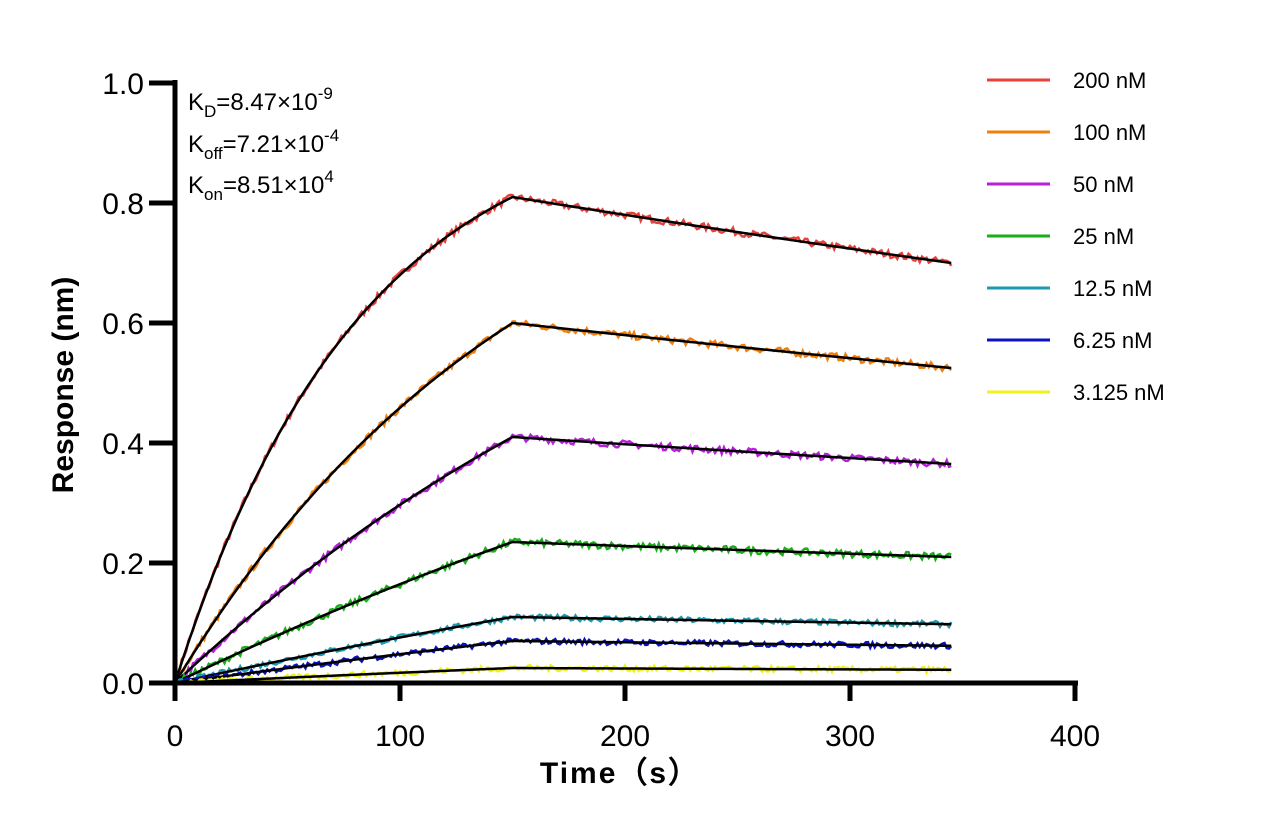 The width and height of the screenshot is (1283, 836). What do you see at coordinates (1109, 132) in the screenshot?
I see `legend-label: 100 nM` at bounding box center [1109, 132].